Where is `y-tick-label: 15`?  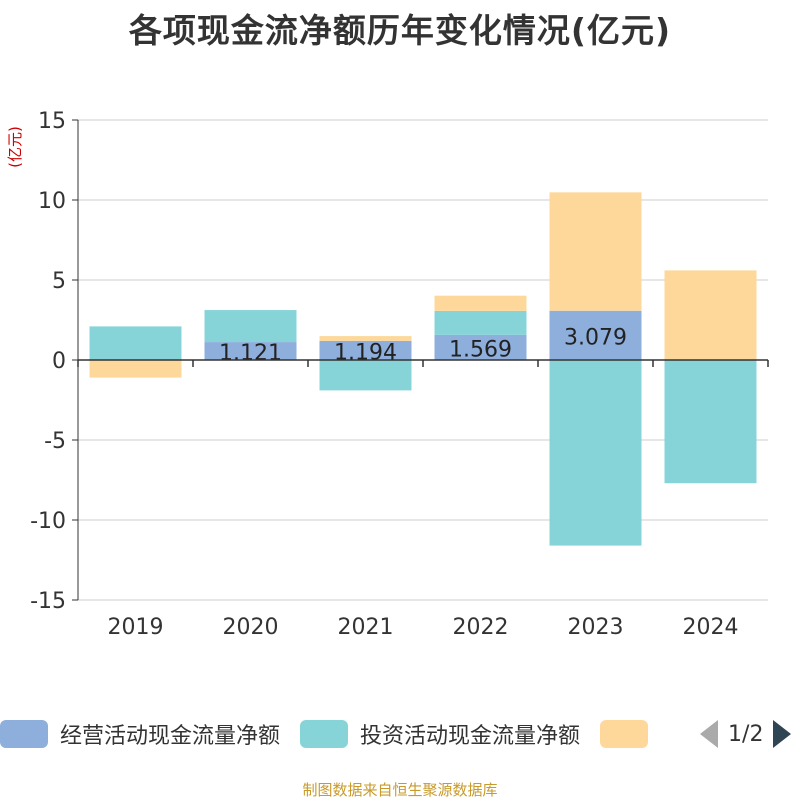 y-tick-label: 15 is located at coordinates (52, 121).